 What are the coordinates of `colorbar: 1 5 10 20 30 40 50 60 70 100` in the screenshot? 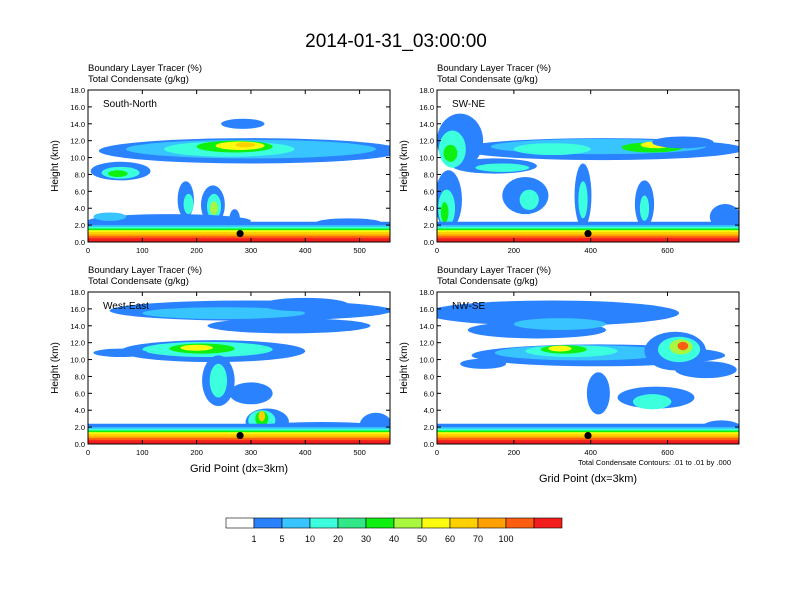 It's located at (394, 530).